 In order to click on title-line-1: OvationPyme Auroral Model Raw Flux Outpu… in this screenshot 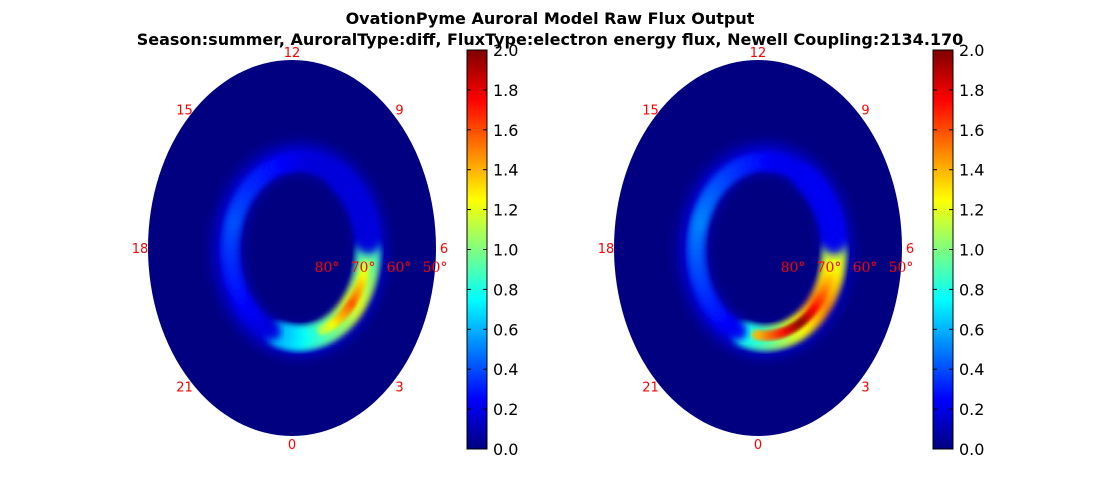, I will do `click(550, 18)`.